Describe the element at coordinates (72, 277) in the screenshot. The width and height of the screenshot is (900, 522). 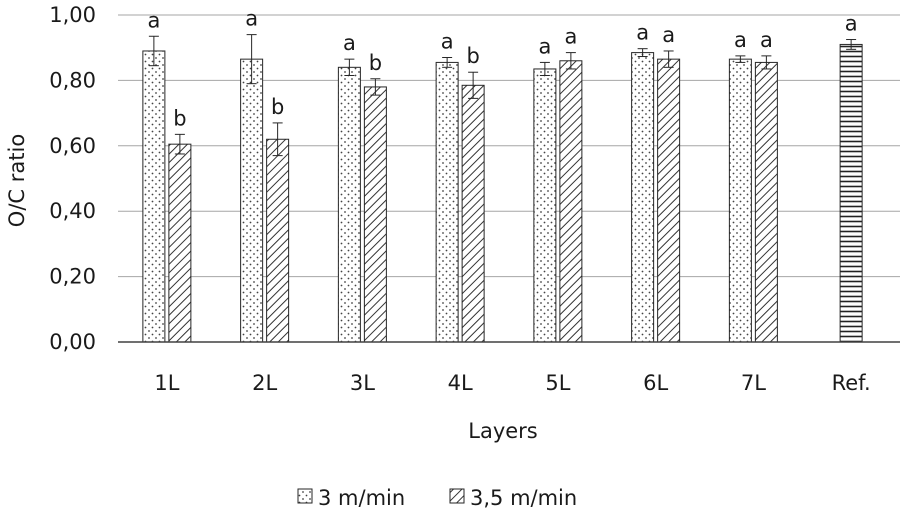
I see `y-tick-label: 0,20` at that location.